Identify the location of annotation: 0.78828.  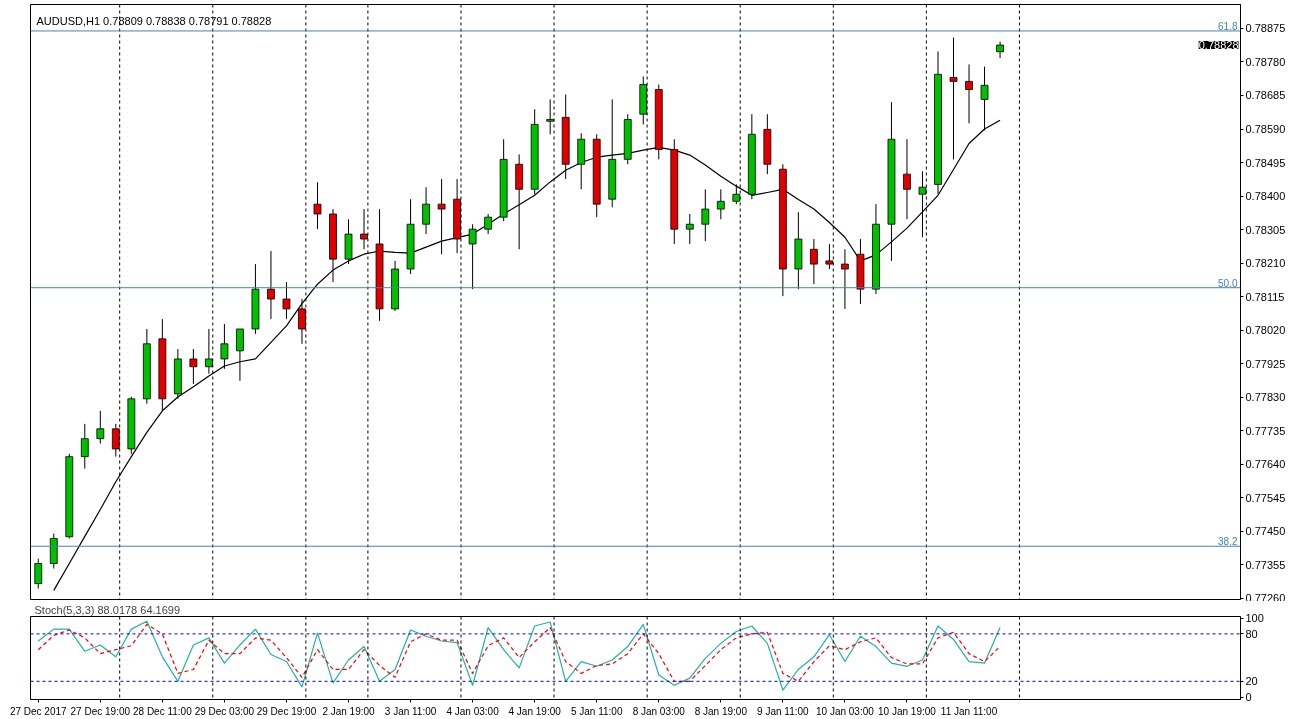
(1218, 45).